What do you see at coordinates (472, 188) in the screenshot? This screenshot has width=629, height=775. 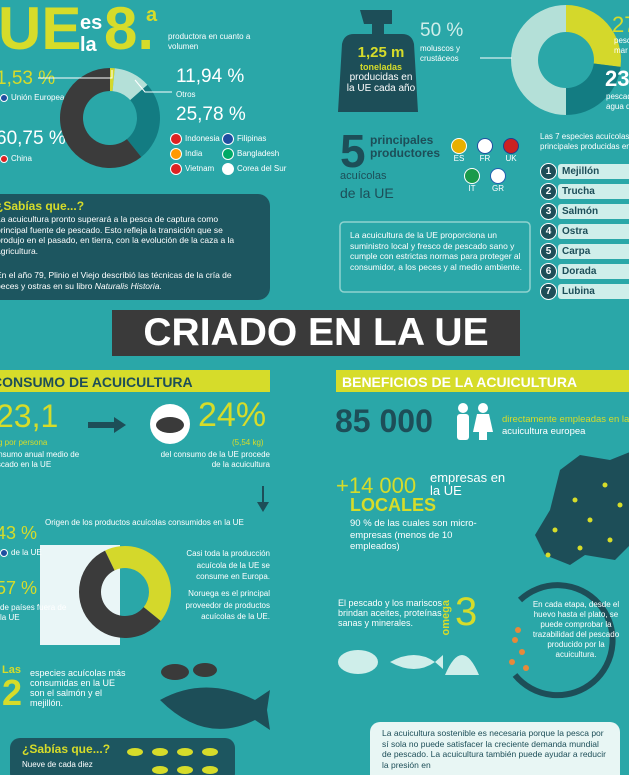 I see `country: IT` at bounding box center [472, 188].